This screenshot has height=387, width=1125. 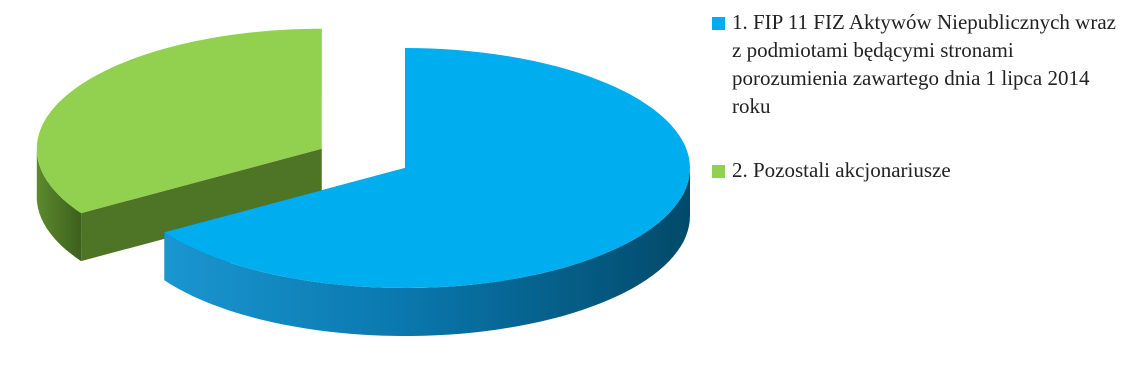 I want to click on legend-label-2: 2. Pozostali akcjonariusze, so click(x=841, y=170).